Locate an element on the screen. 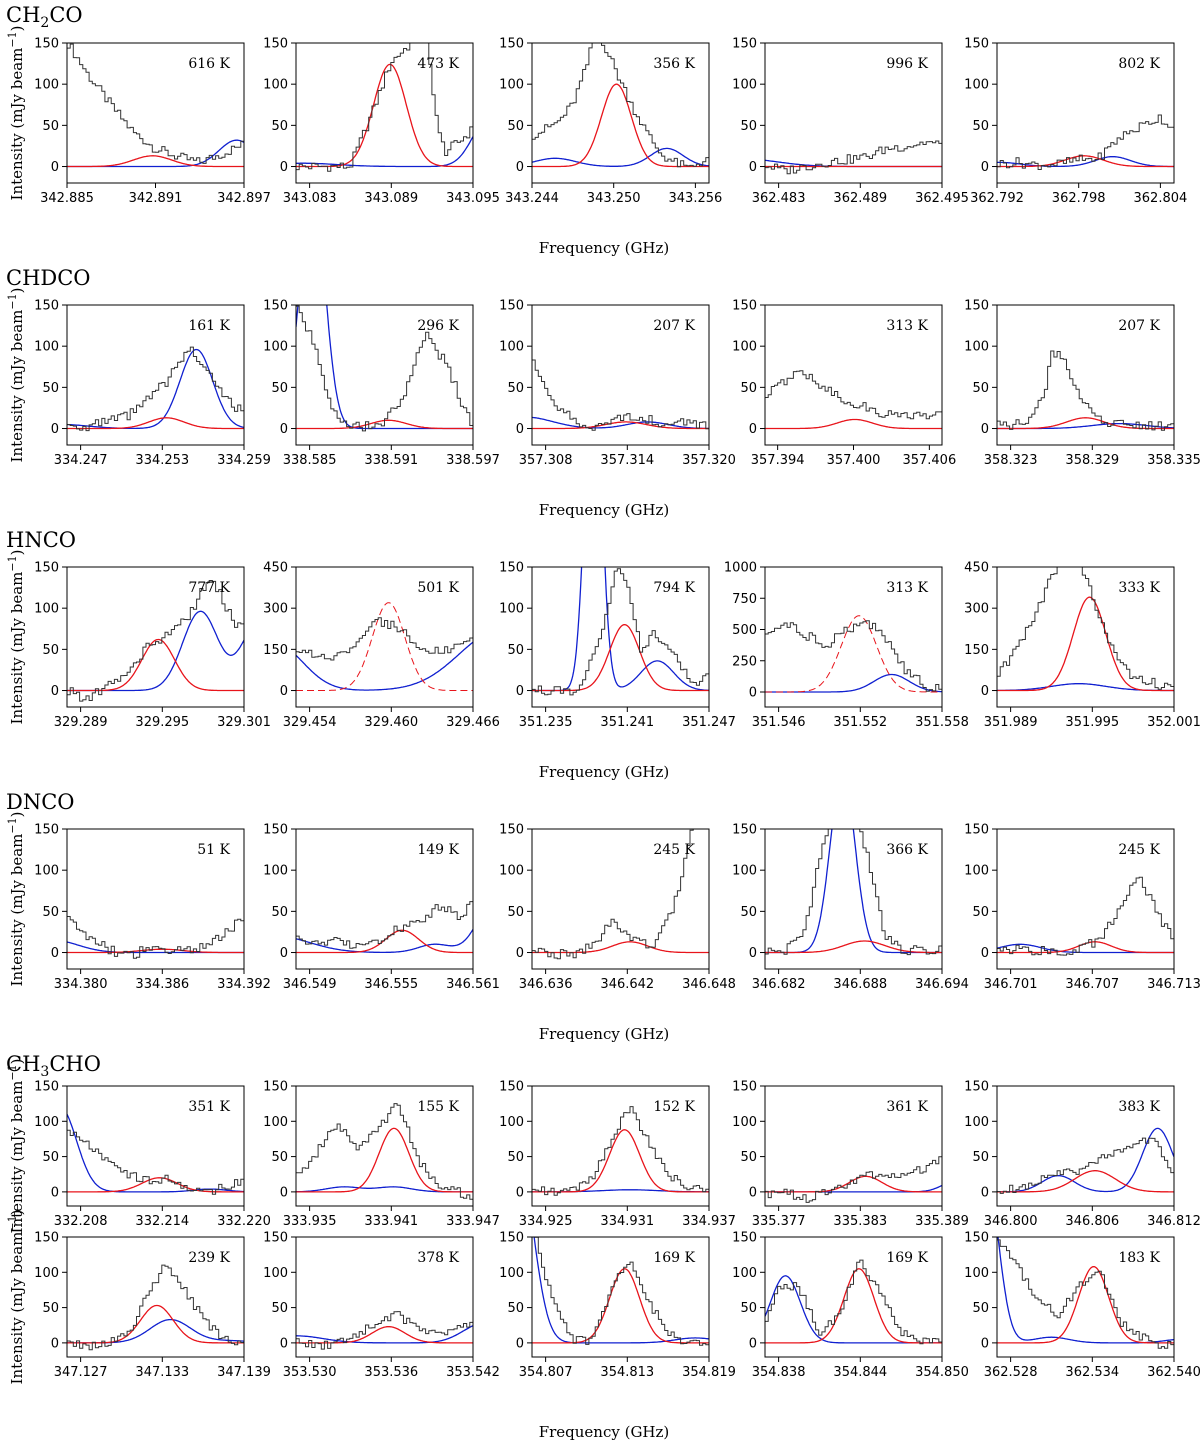 This screenshot has width=1200, height=1450. y-tick-label: 450 is located at coordinates (275, 568).